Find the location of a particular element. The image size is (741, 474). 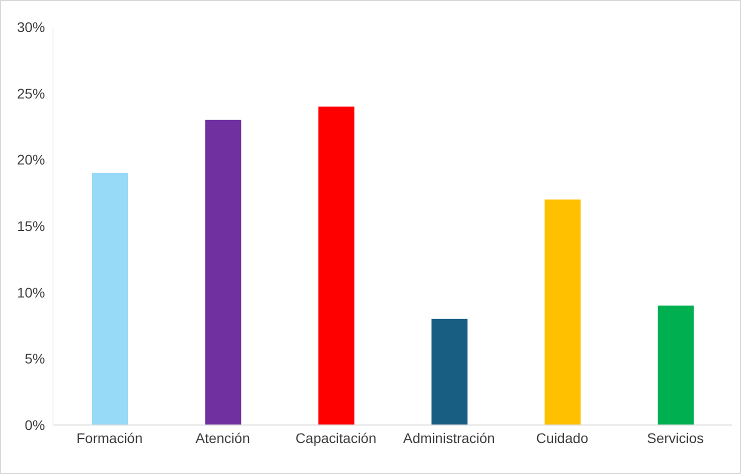

x-tick-label: Capacitación is located at coordinates (335, 438).